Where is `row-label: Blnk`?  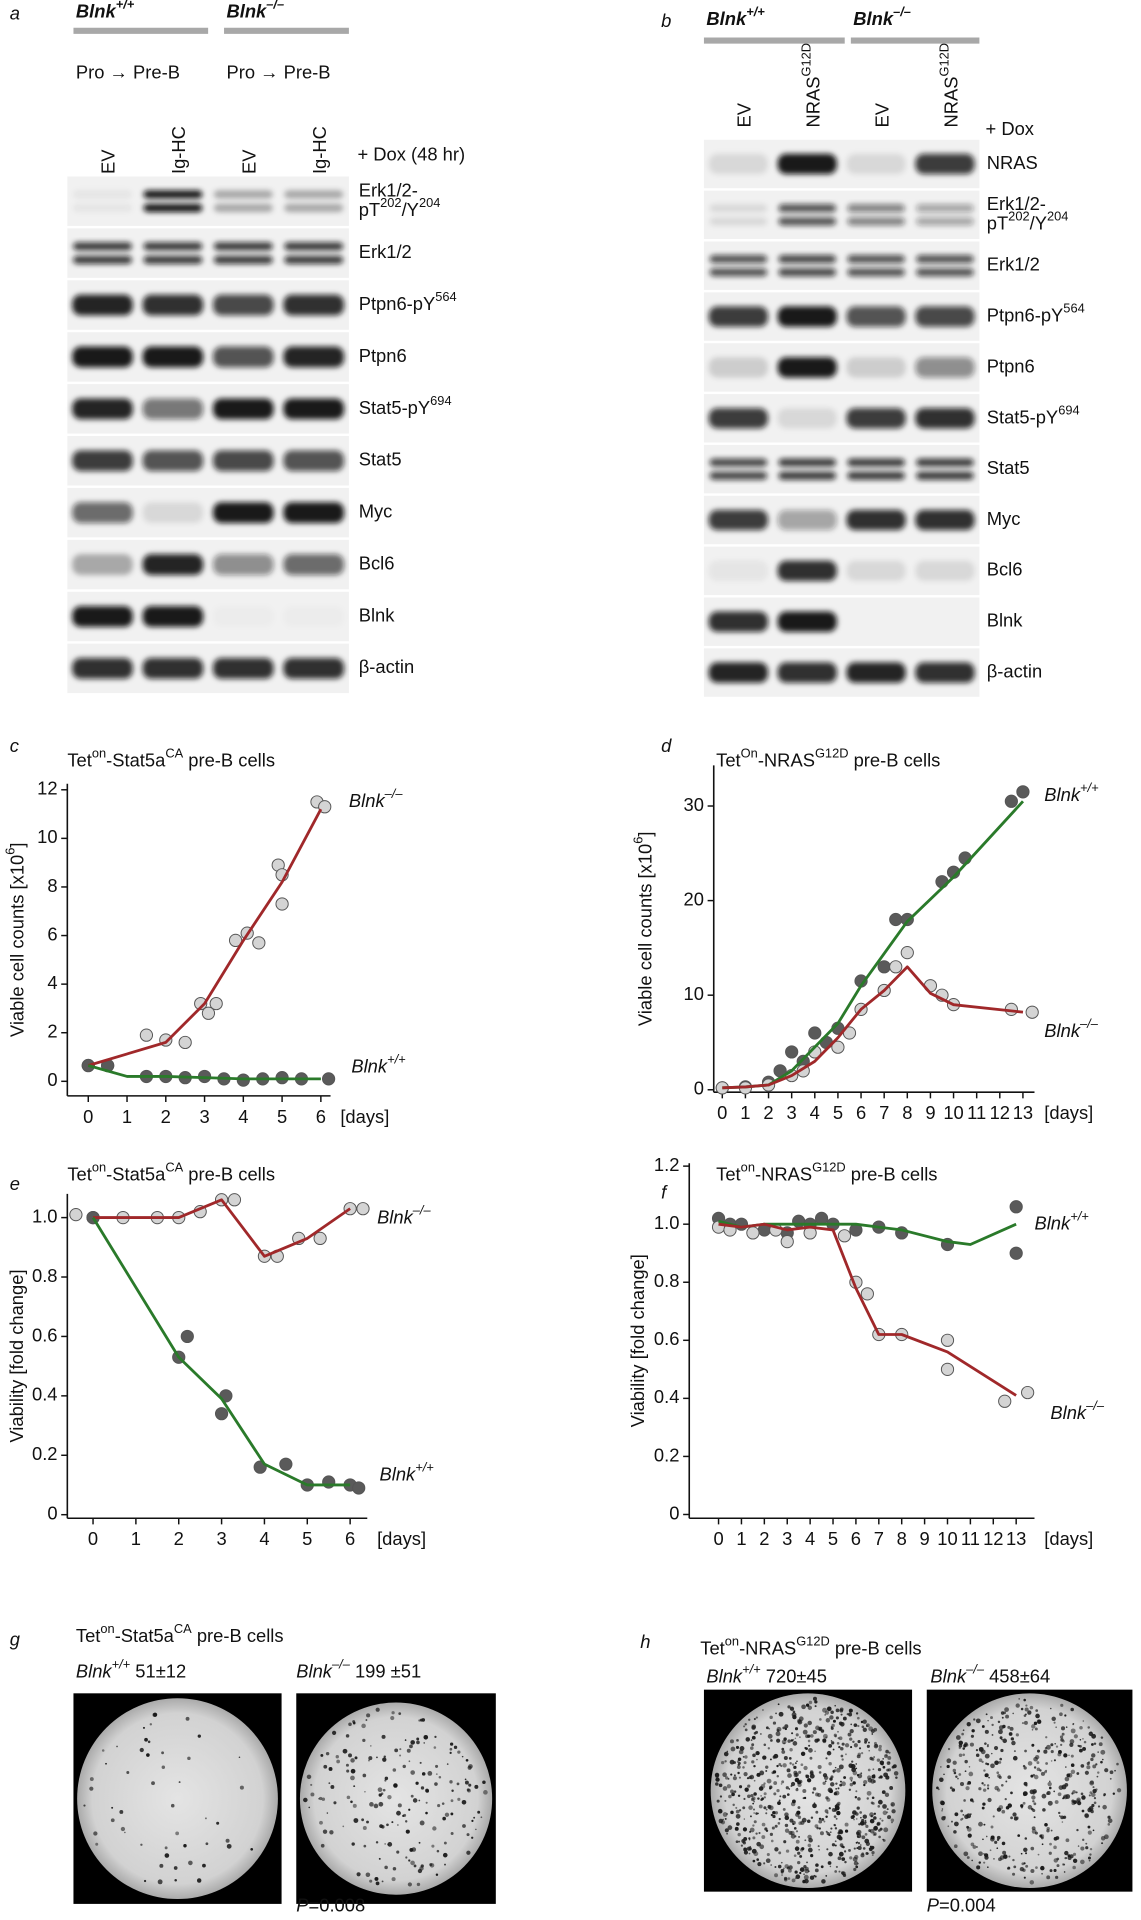 row-label: Blnk is located at coordinates (1005, 620).